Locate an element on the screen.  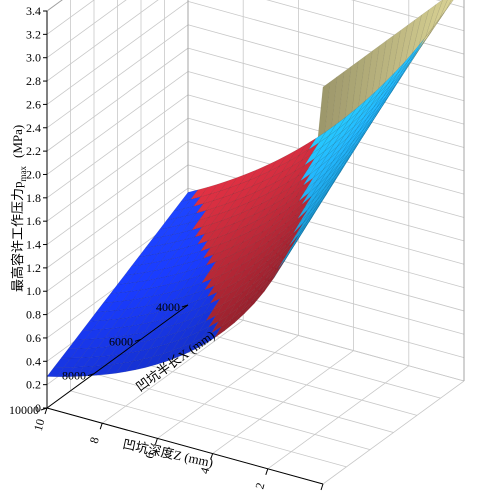
depth-tick-label: 2 is located at coordinates (259, 485).